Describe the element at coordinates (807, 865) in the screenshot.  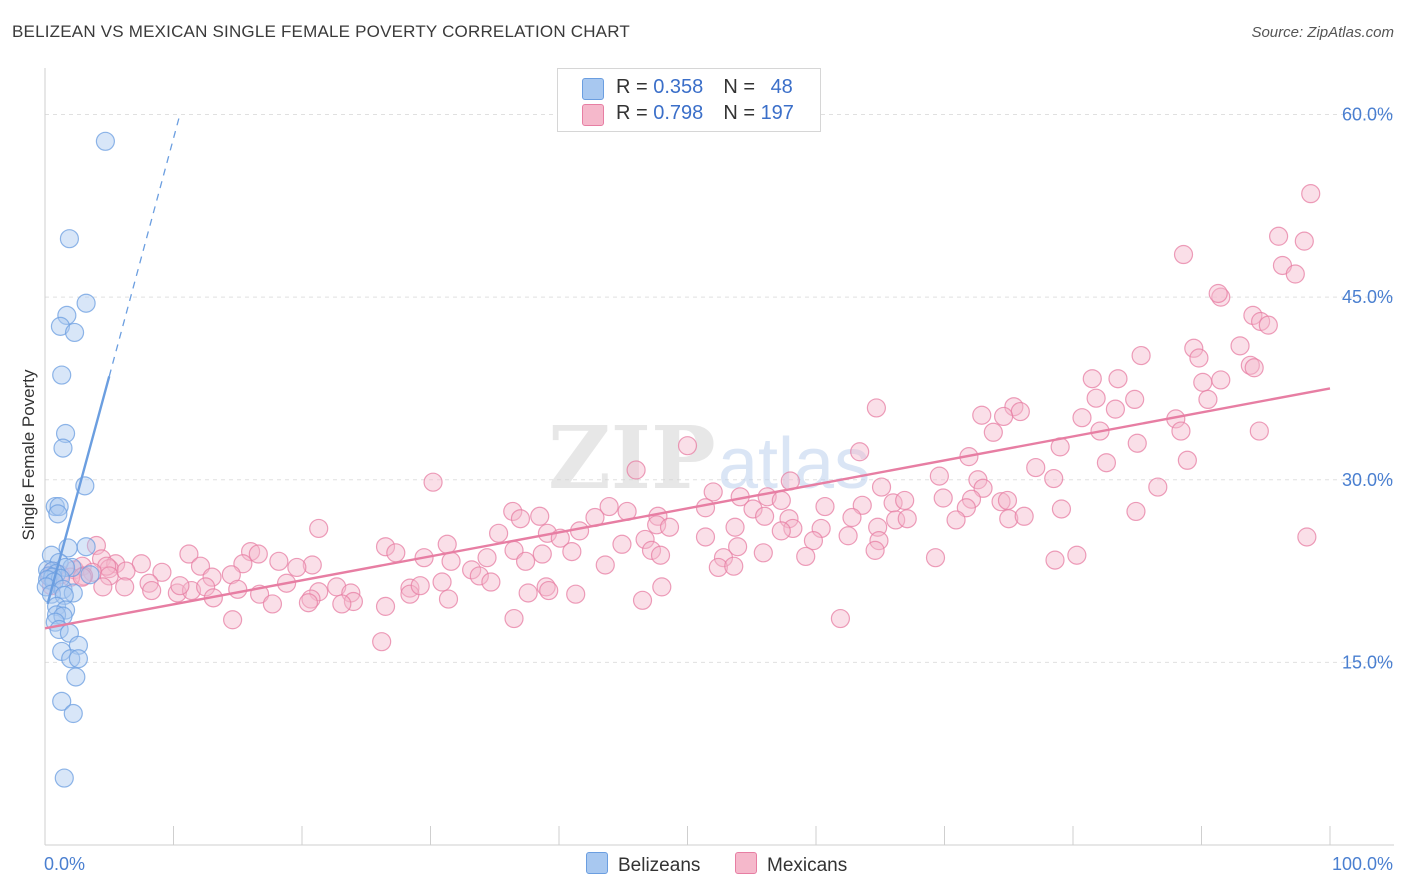
I see `legend-label-mexicans: Mexicans` at that location.